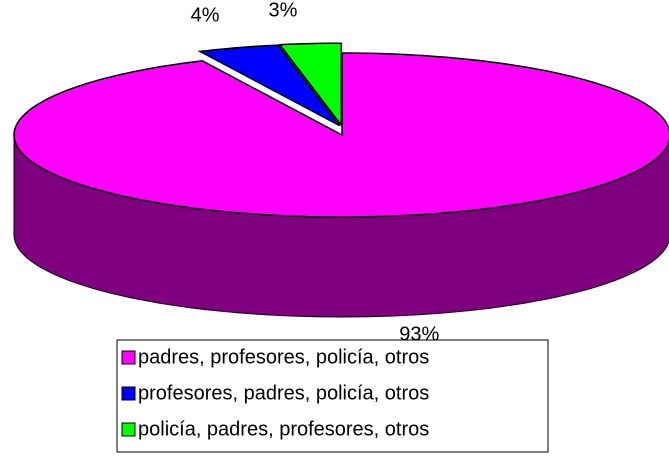 This screenshot has width=669, height=456. Describe the element at coordinates (205, 15) in the screenshot. I see `data-label: 4%` at that location.